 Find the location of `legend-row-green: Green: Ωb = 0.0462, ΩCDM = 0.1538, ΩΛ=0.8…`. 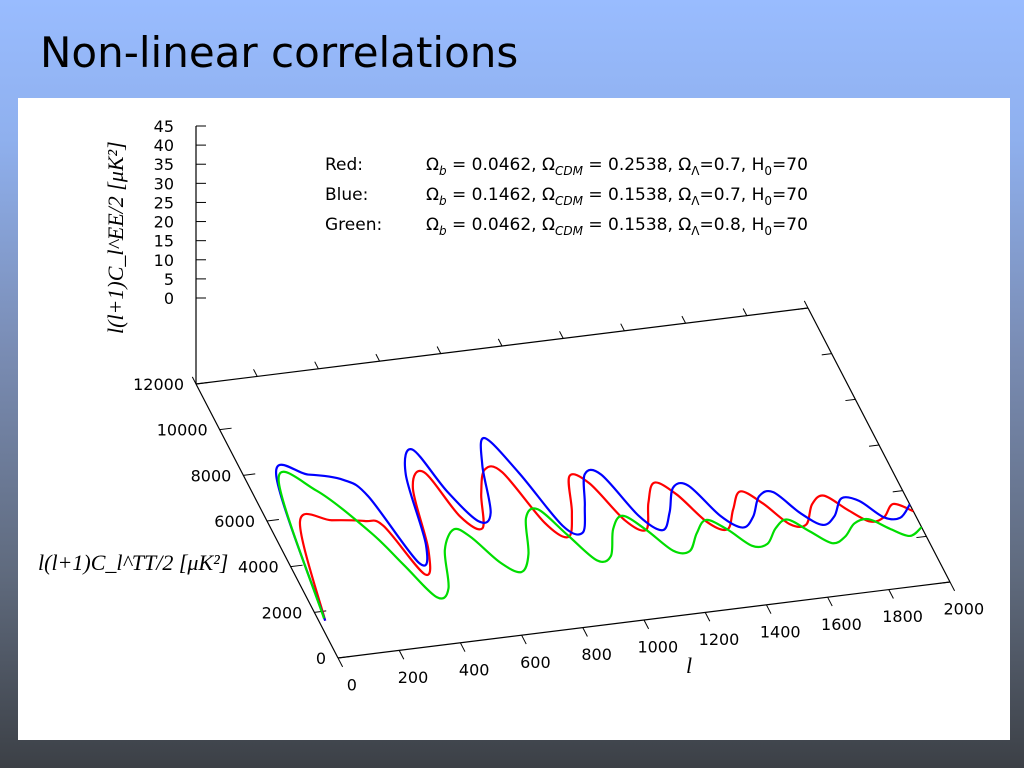

legend-row-green: Green: Ωb = 0.0462, ΩCDM = 0.1538, ΩΛ=0.8… is located at coordinates (566, 226).